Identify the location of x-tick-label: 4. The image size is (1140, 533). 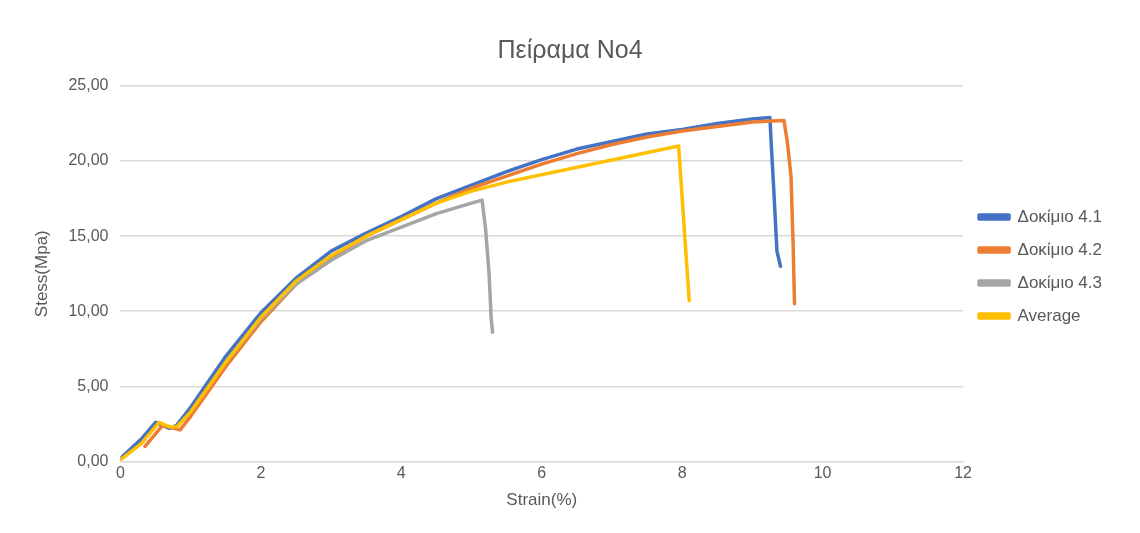
(401, 473).